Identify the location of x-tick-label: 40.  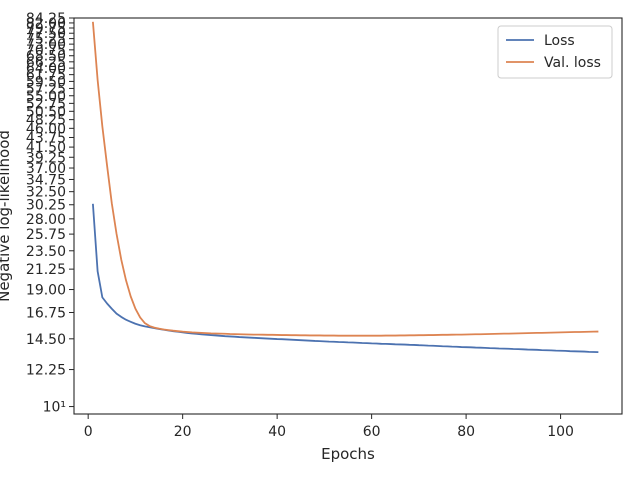
(277, 432).